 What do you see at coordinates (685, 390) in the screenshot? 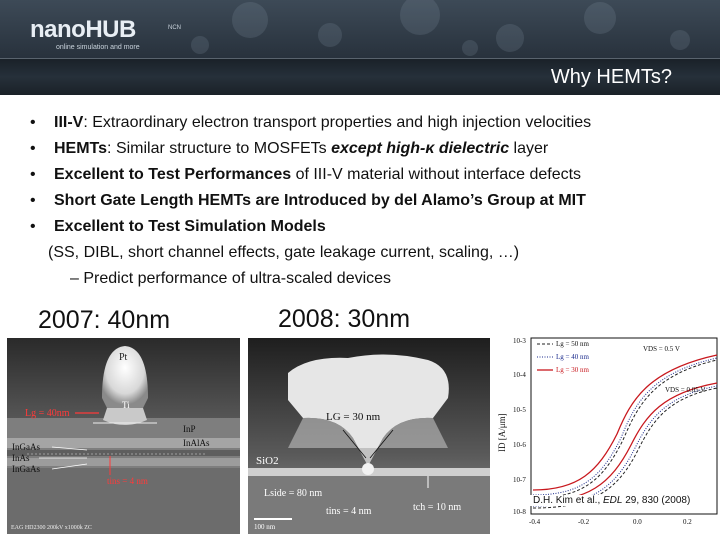
I see `vds-low-label: VDS = 0.05 V` at bounding box center [685, 390].